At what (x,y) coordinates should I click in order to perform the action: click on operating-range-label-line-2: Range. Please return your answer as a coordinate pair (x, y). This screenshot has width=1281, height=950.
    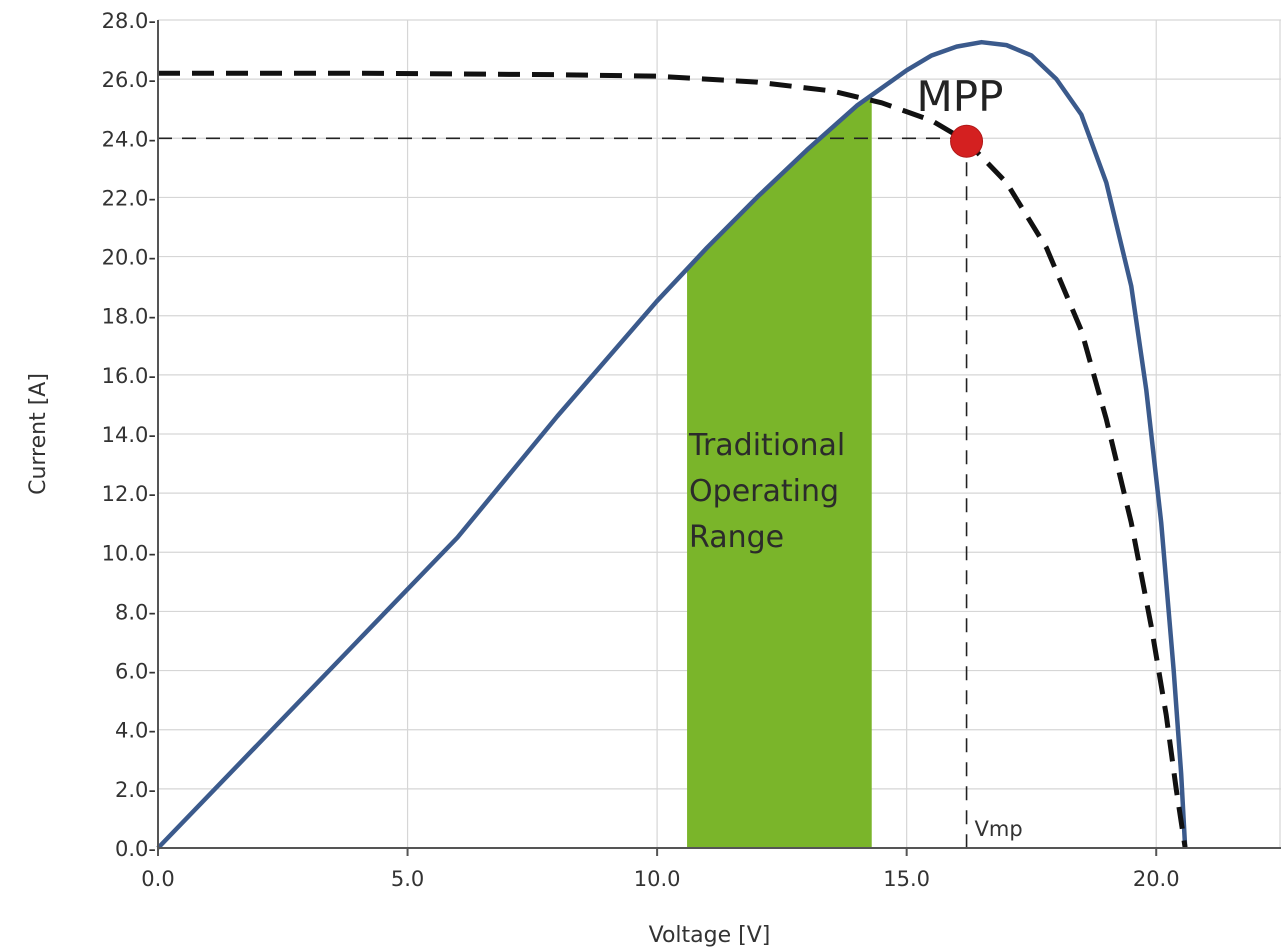
    Looking at the image, I should click on (736, 537).